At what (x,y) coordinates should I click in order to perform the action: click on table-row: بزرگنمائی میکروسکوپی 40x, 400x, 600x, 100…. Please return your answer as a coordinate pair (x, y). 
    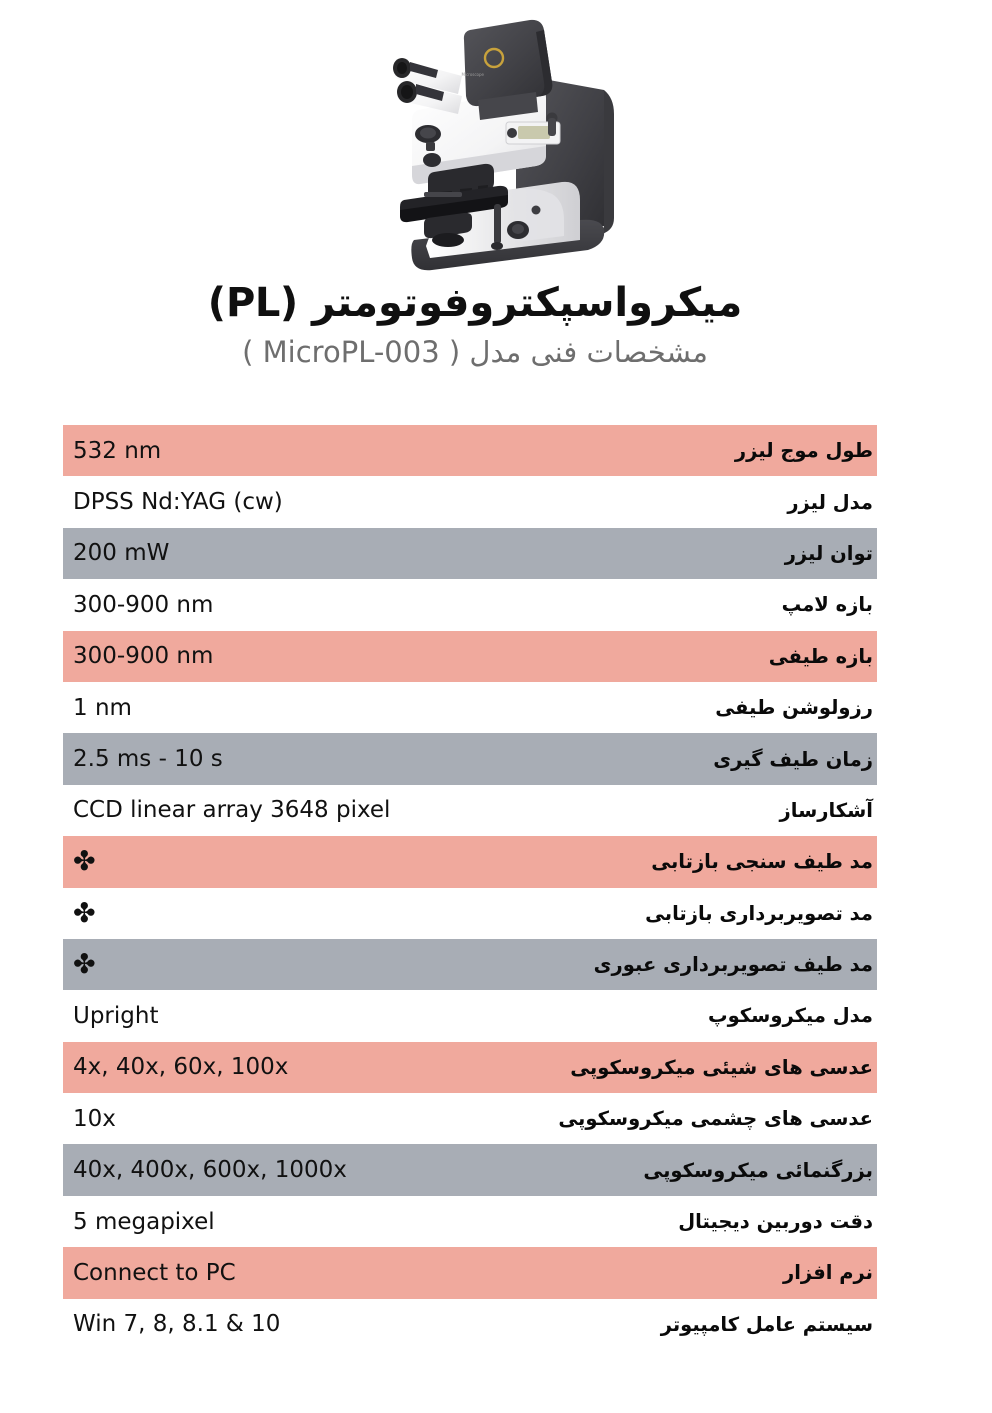
    Looking at the image, I should click on (470, 1170).